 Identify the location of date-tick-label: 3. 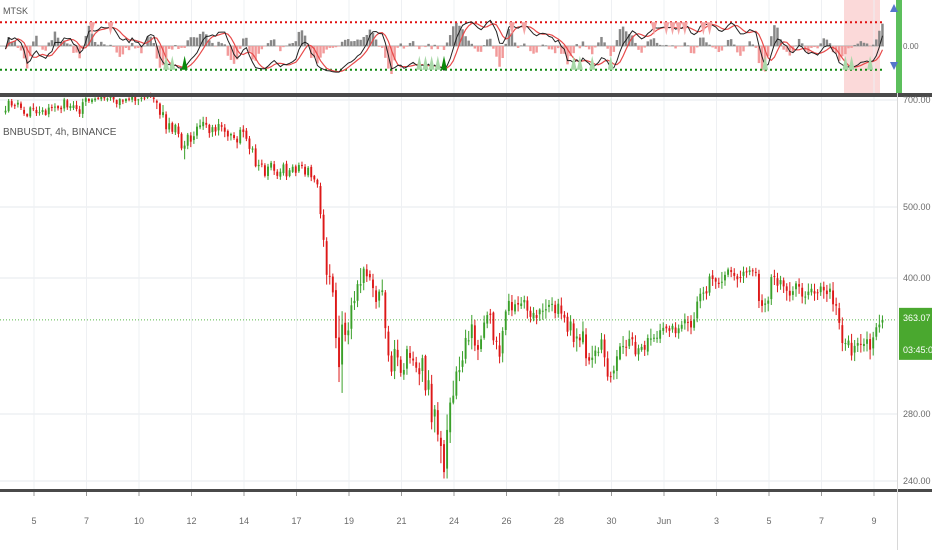
(716, 521).